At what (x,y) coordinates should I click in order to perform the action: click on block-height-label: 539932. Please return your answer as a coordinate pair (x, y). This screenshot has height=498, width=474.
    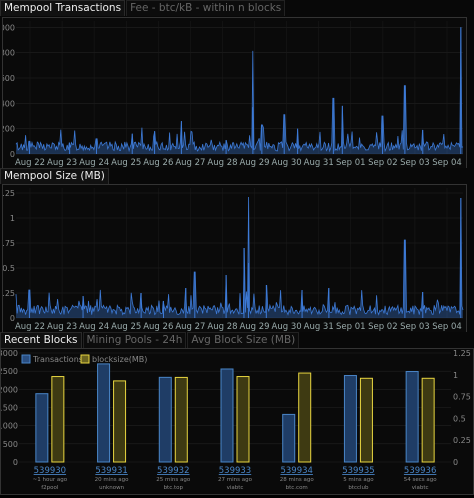
    Looking at the image, I should click on (173, 471).